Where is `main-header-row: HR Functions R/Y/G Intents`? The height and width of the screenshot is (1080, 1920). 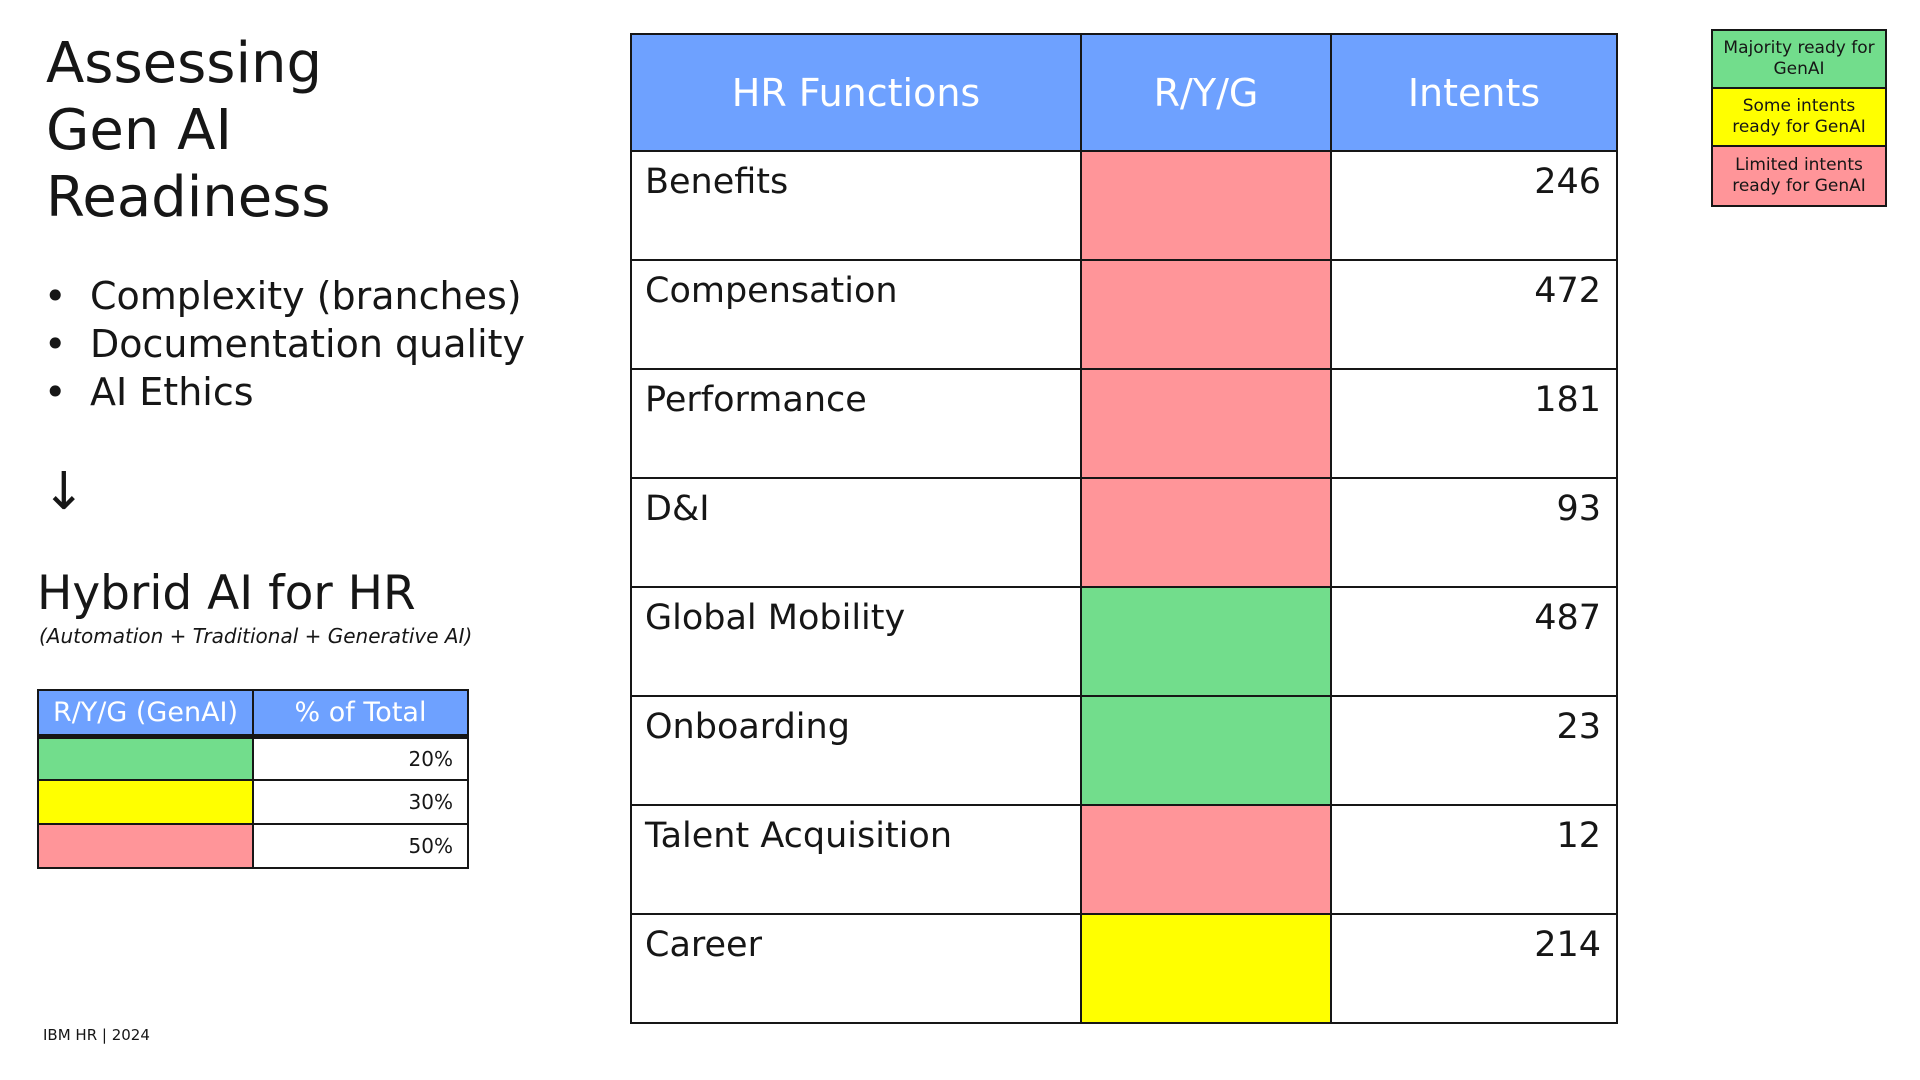
main-header-row: HR Functions R/Y/G Intents is located at coordinates (1124, 92).